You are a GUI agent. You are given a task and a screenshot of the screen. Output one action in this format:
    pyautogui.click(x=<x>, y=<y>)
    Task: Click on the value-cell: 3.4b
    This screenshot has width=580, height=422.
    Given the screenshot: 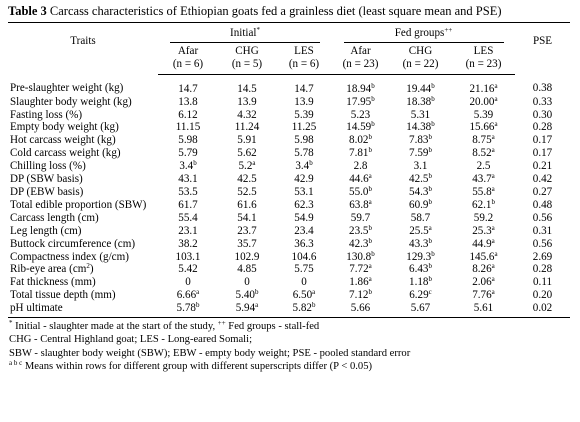 What is the action you would take?
    pyautogui.click(x=304, y=166)
    